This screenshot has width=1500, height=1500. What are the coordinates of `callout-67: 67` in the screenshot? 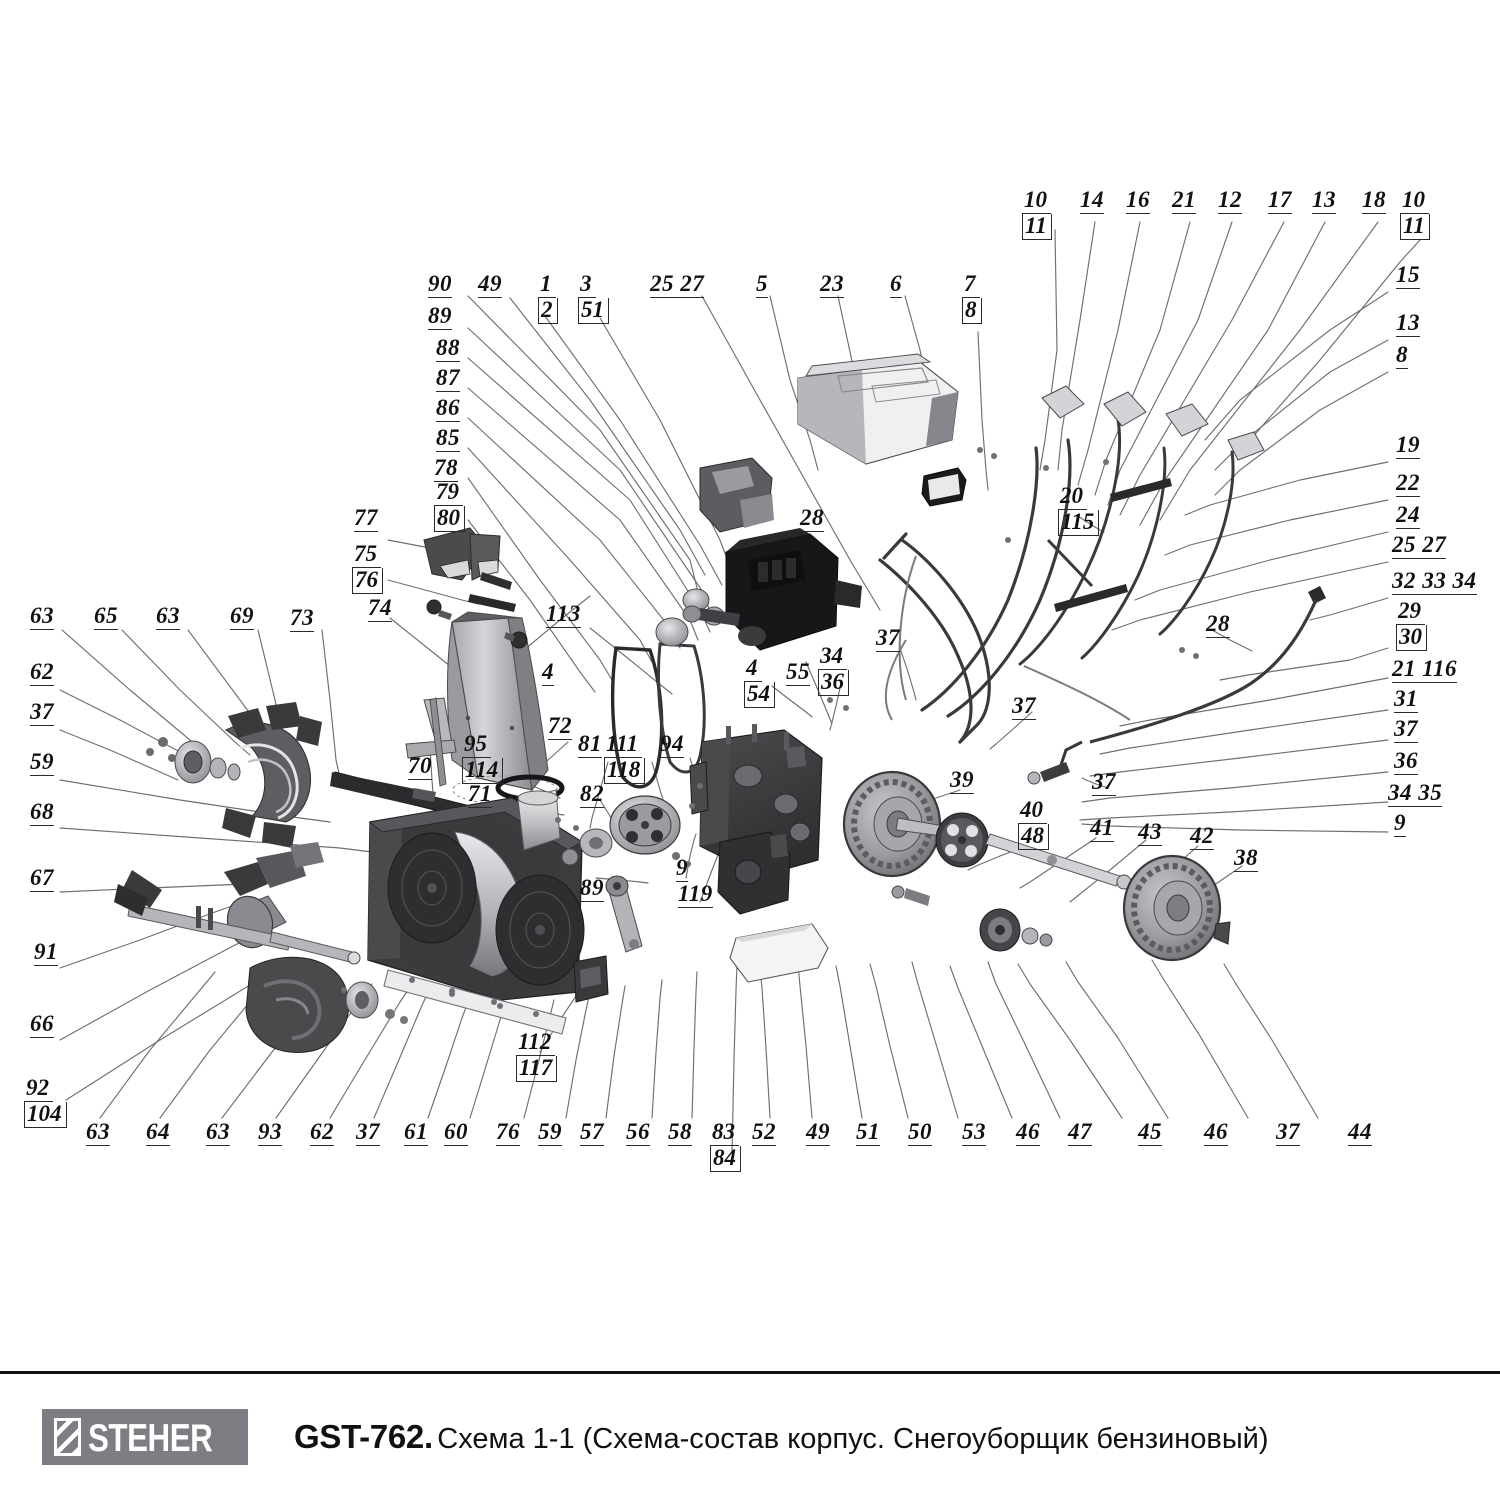 It's located at (42, 878).